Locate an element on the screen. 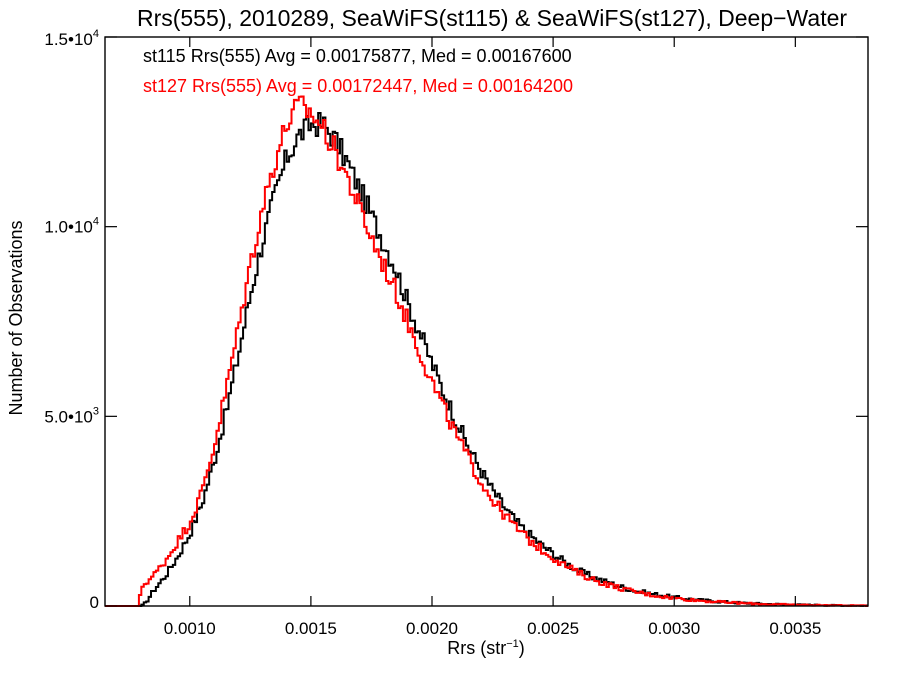  x-tick-label: 0.0020 is located at coordinates (432, 628).